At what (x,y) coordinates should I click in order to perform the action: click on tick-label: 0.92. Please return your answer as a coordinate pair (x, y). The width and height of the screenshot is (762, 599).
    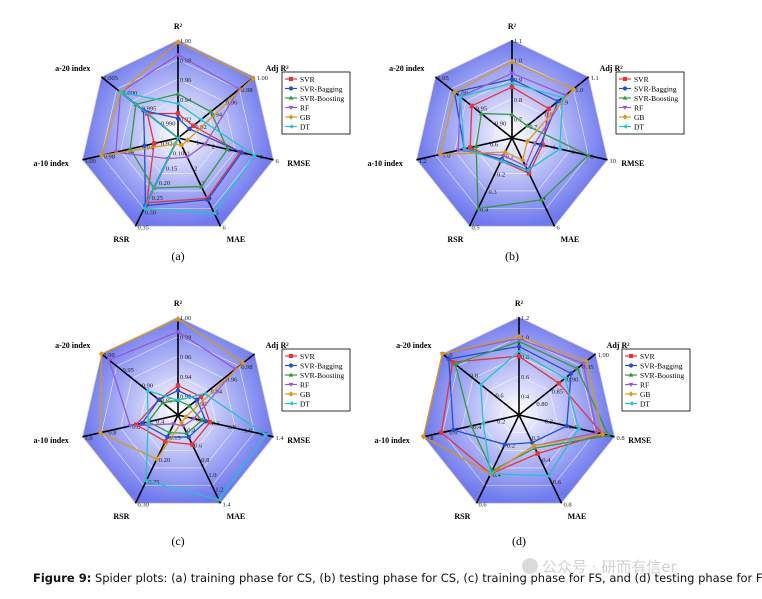
    Looking at the image, I should click on (200, 404).